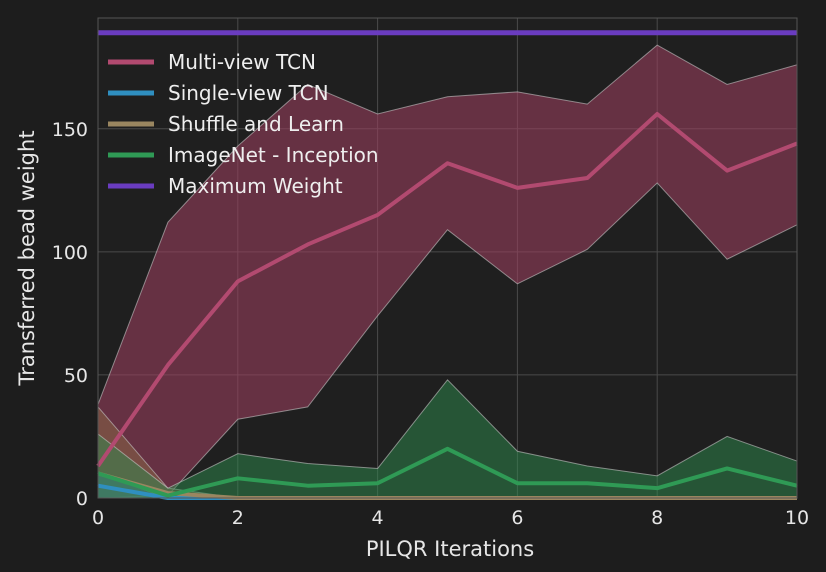 The width and height of the screenshot is (826, 572). What do you see at coordinates (82, 499) in the screenshot?
I see `y-tick-label: 0` at bounding box center [82, 499].